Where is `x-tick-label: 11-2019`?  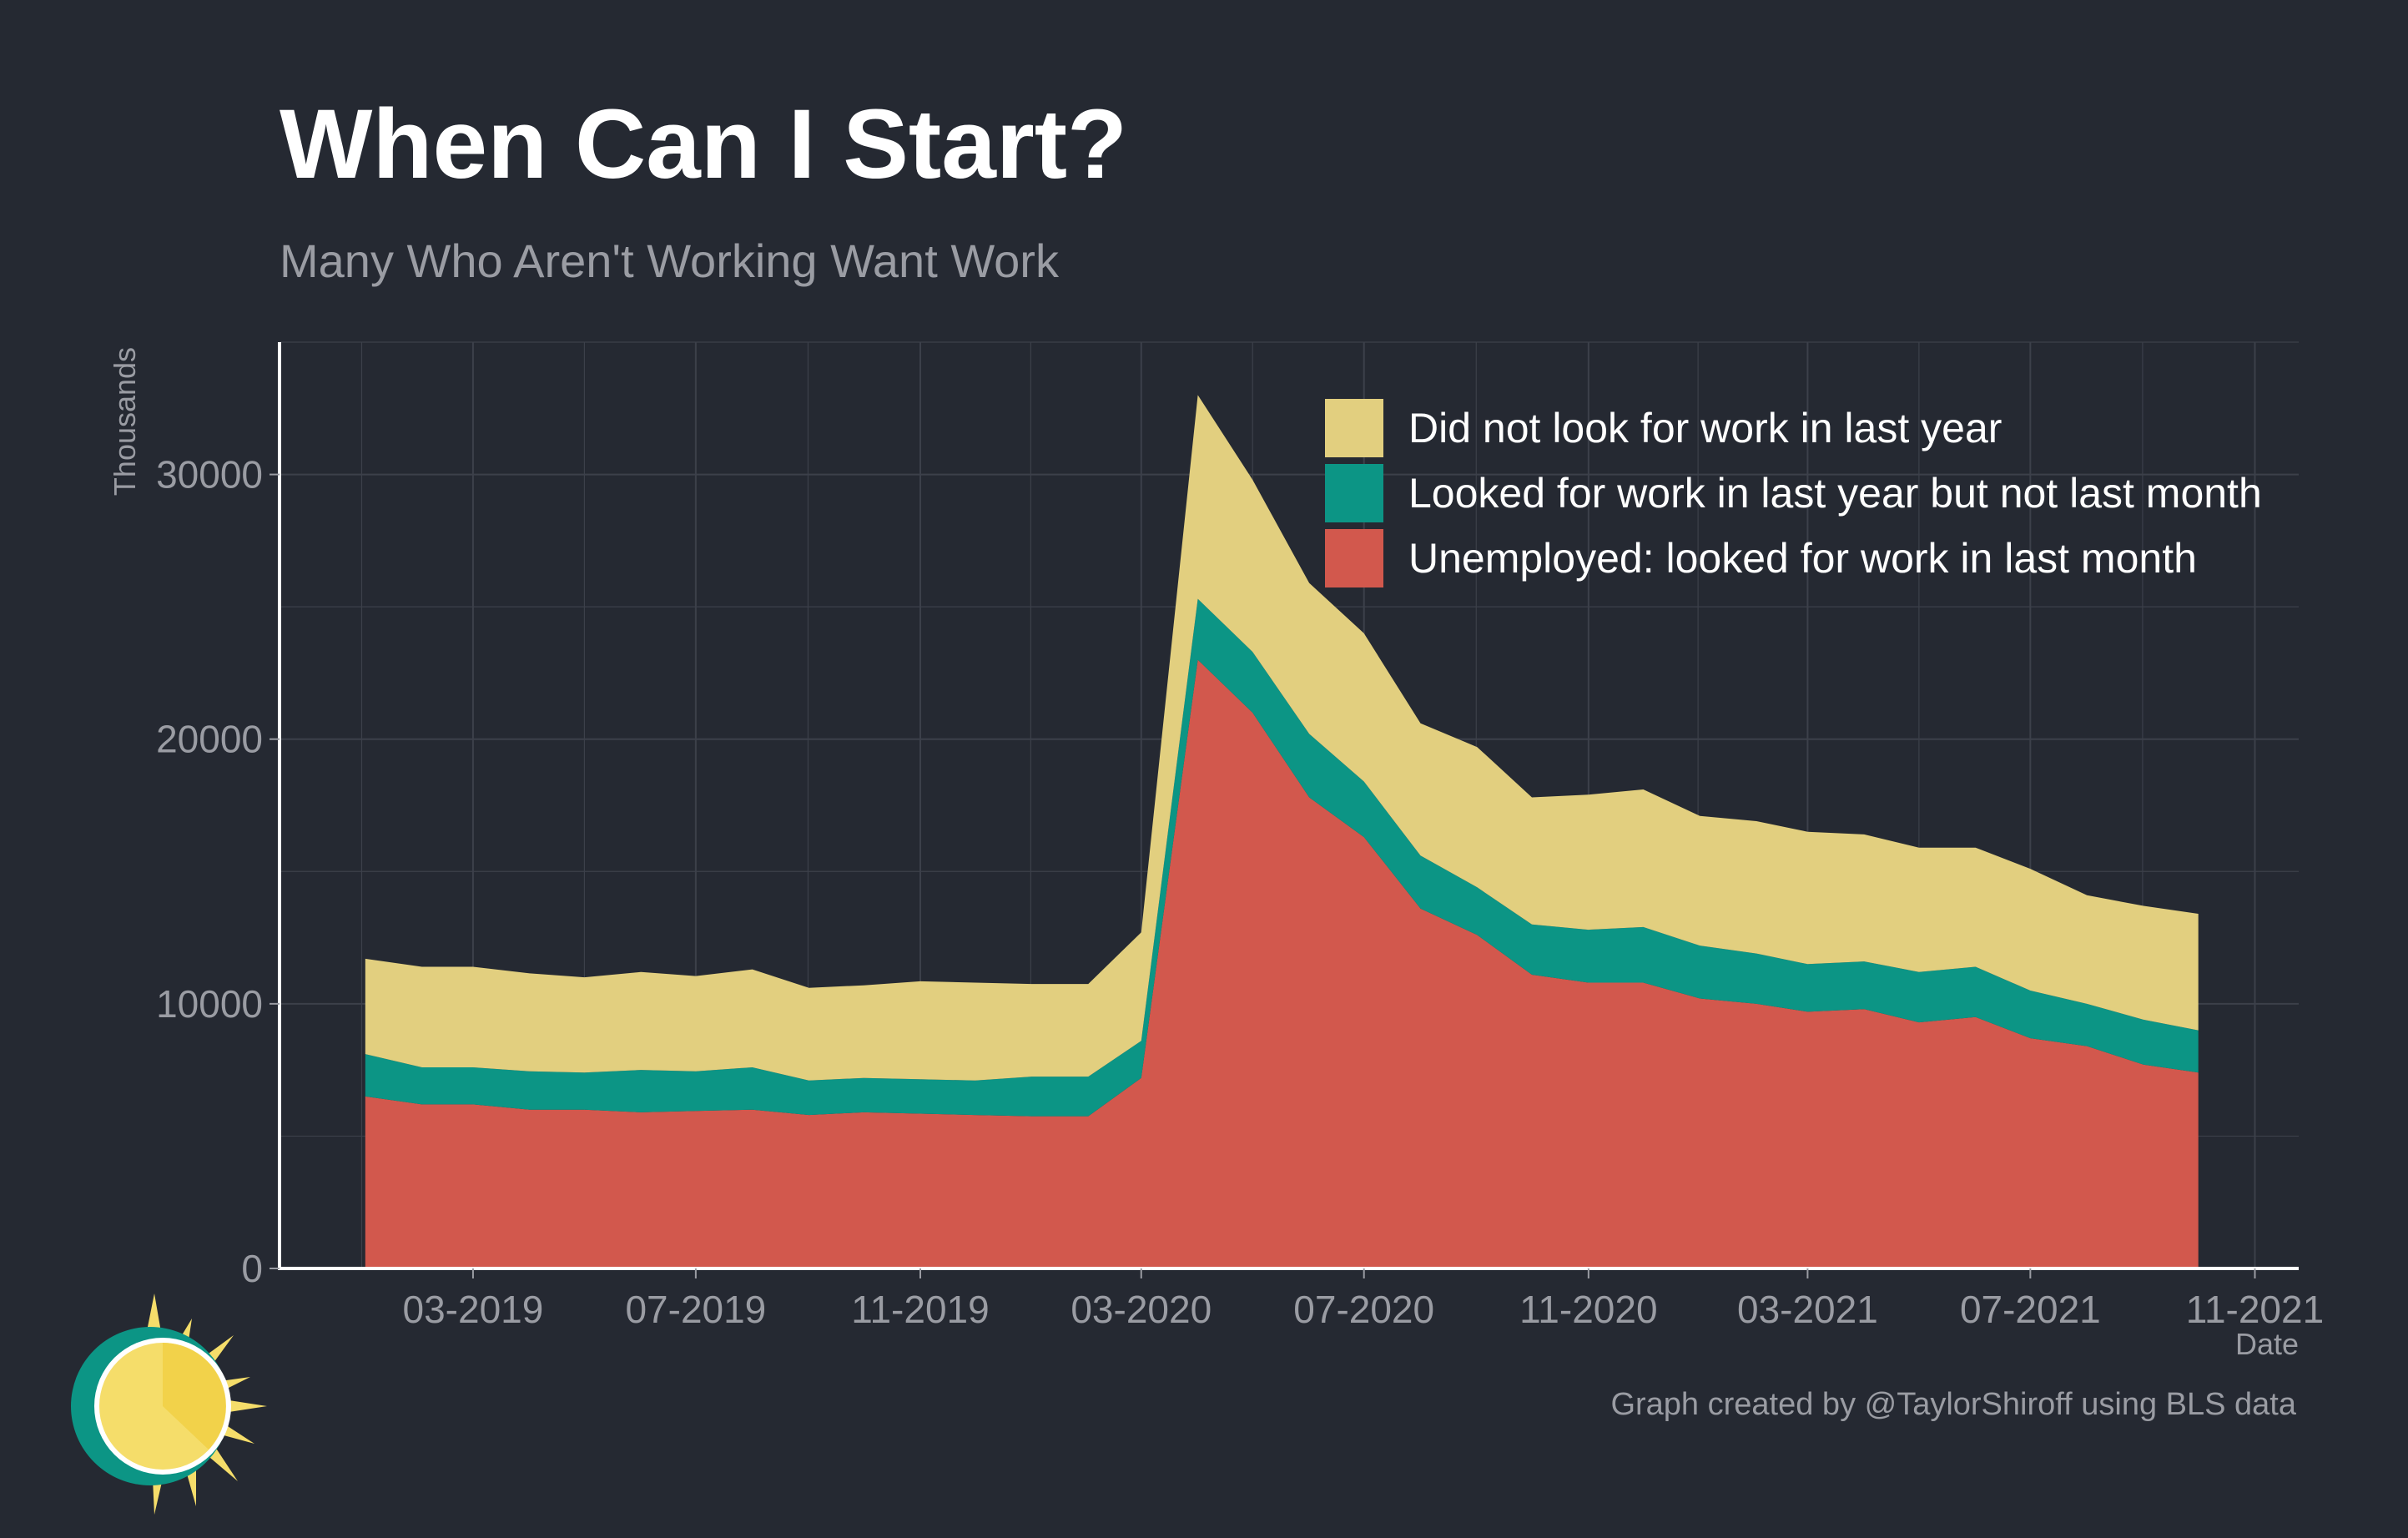 x-tick-label: 11-2019 is located at coordinates (920, 1309).